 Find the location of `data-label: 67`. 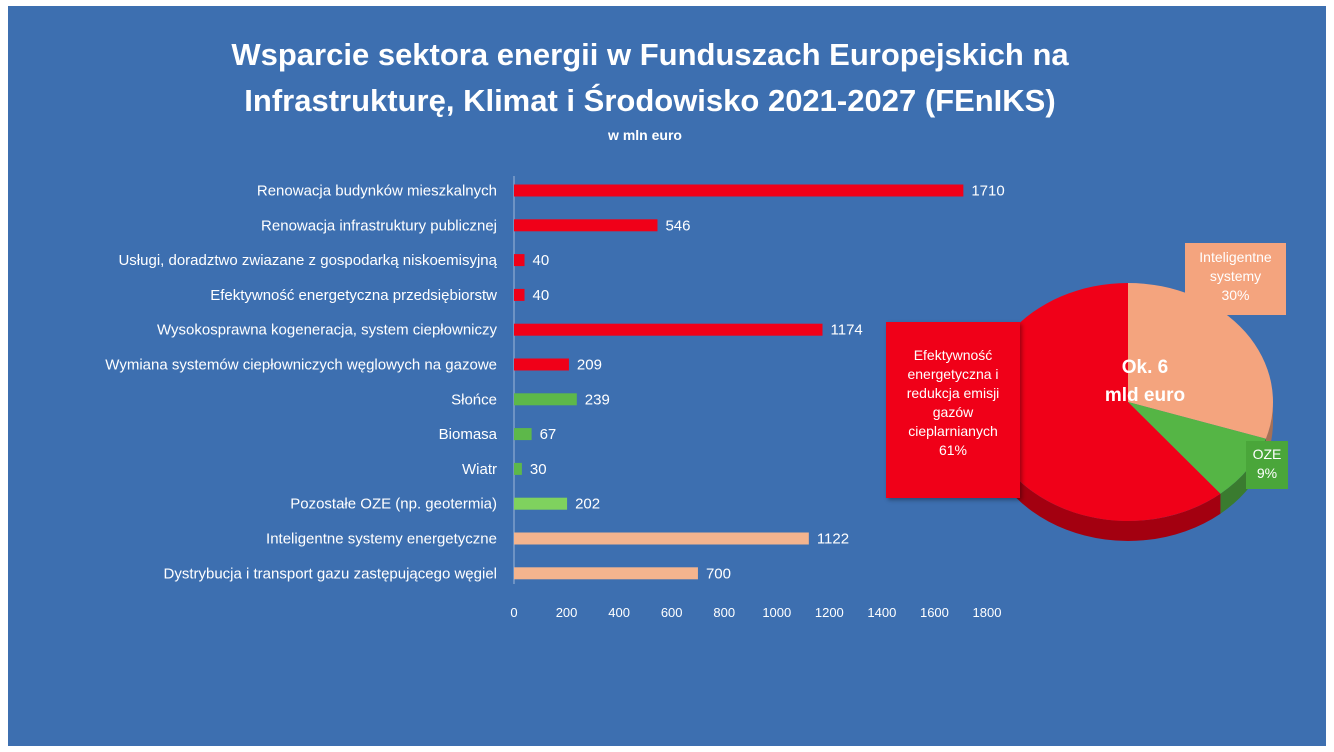

data-label: 67 is located at coordinates (548, 434).